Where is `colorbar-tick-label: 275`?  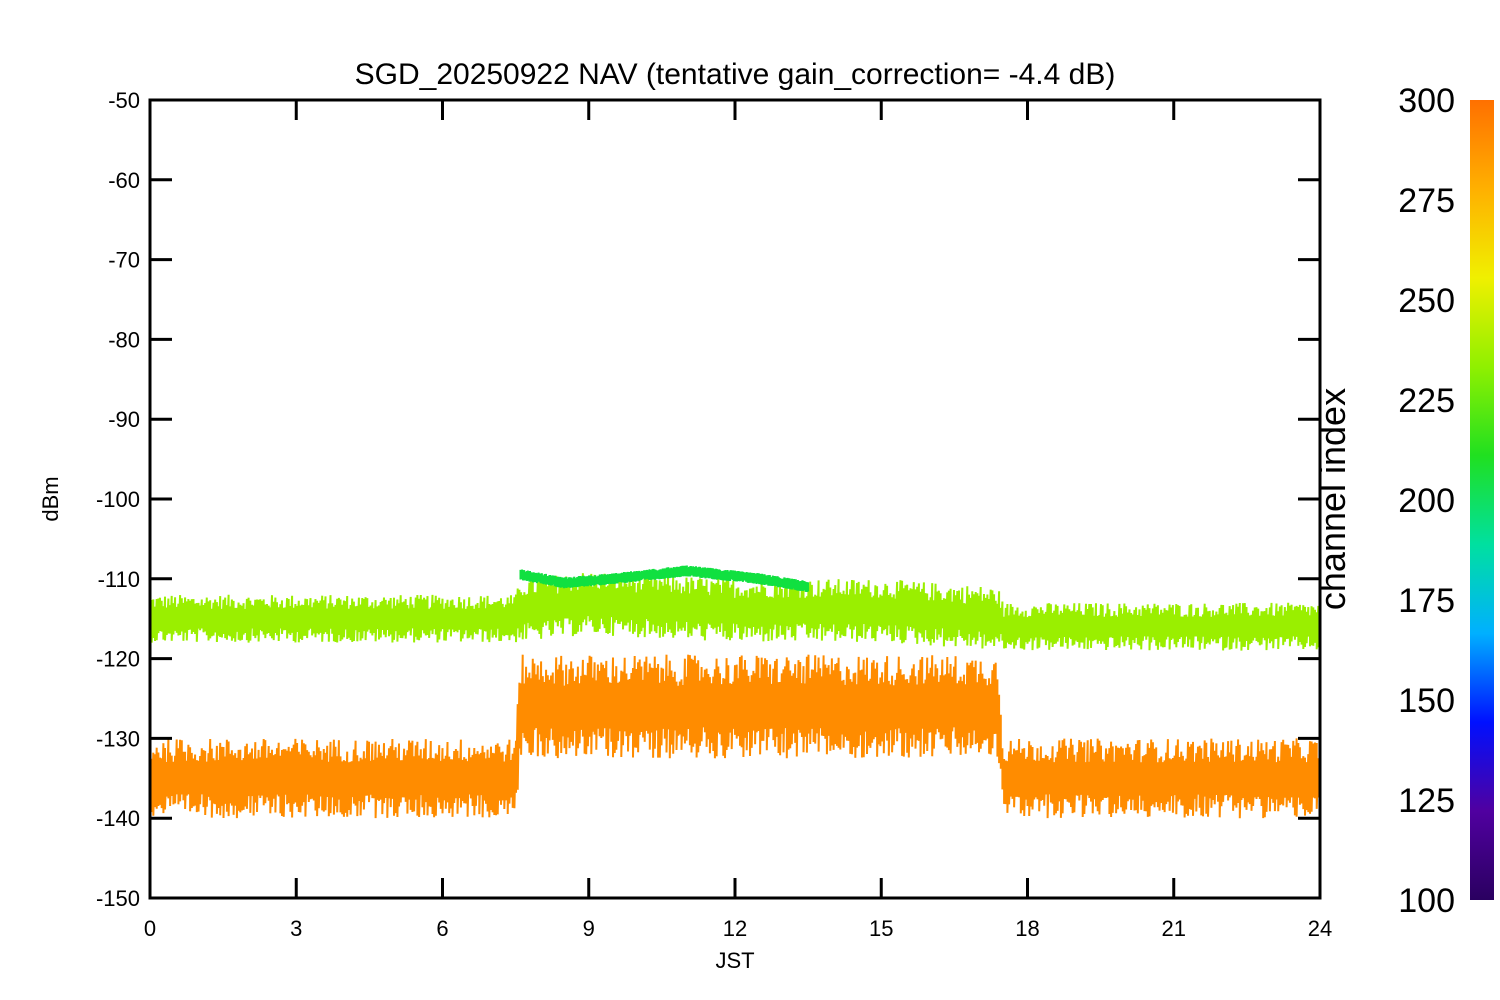
colorbar-tick-label: 275 is located at coordinates (1426, 201).